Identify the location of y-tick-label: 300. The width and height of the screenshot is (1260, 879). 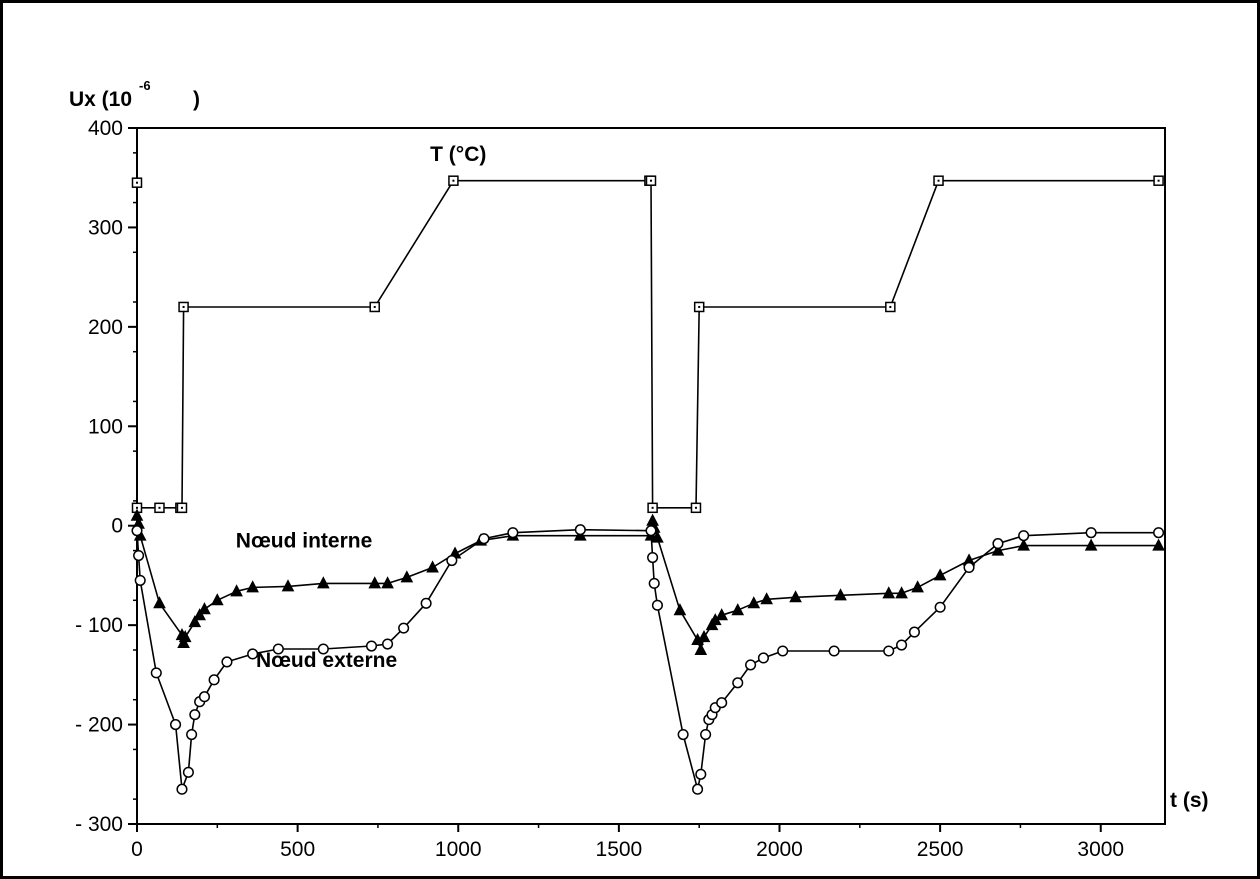
(105, 227).